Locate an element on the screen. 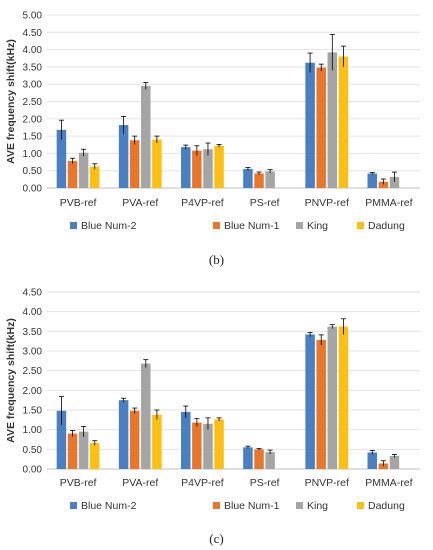 The image size is (433, 550). caption-b: (b) is located at coordinates (216, 259).